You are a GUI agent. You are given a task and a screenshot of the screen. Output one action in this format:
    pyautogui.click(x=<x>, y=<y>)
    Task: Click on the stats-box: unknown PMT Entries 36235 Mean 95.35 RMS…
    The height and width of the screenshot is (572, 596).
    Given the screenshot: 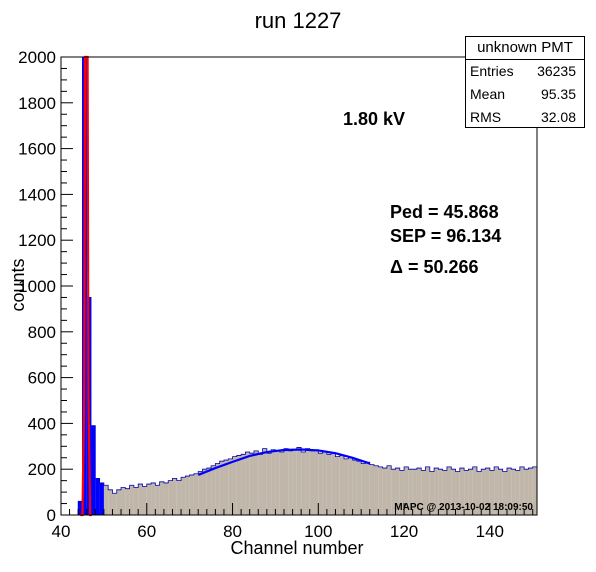 What is the action you would take?
    pyautogui.click(x=525, y=82)
    